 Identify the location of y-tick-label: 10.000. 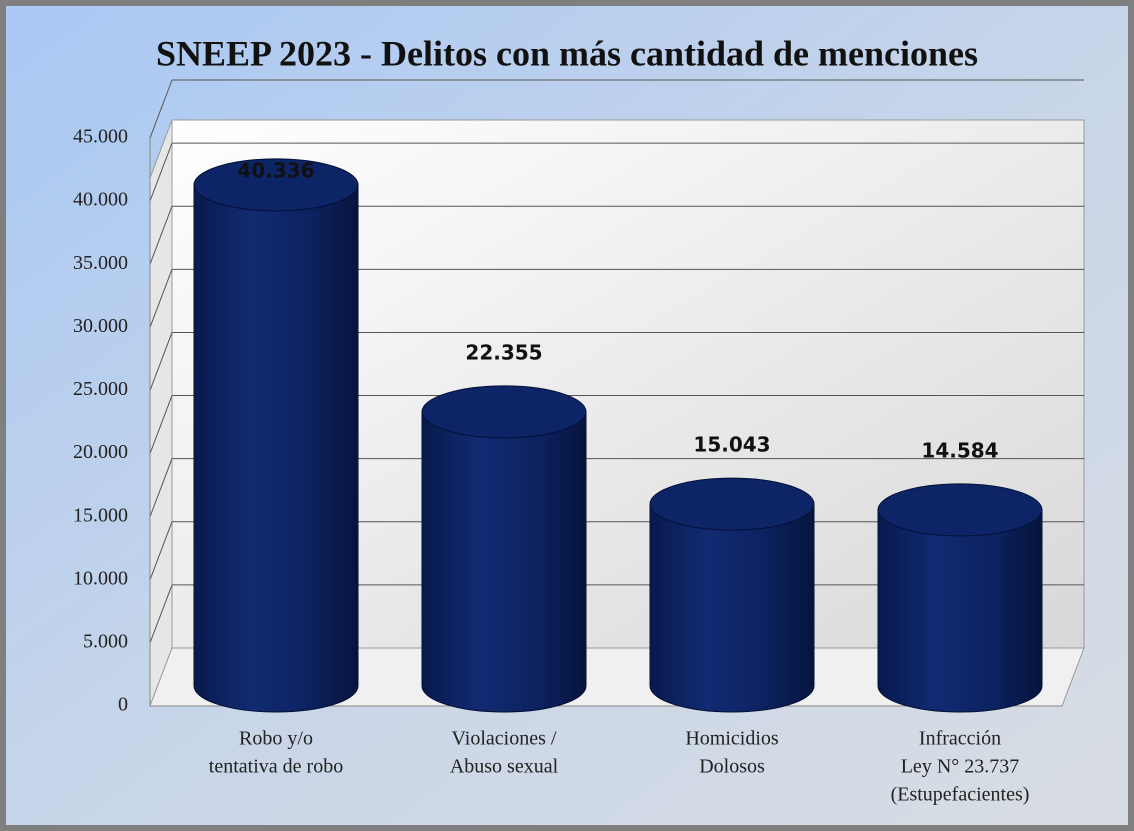
(100, 578).